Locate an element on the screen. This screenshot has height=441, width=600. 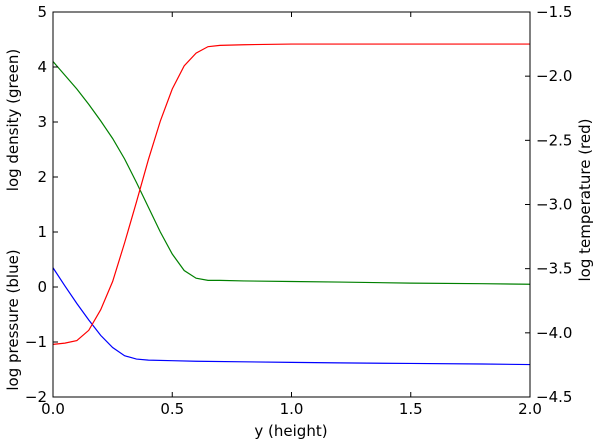
y-right-tick-label: −3.0 is located at coordinates (554, 205).